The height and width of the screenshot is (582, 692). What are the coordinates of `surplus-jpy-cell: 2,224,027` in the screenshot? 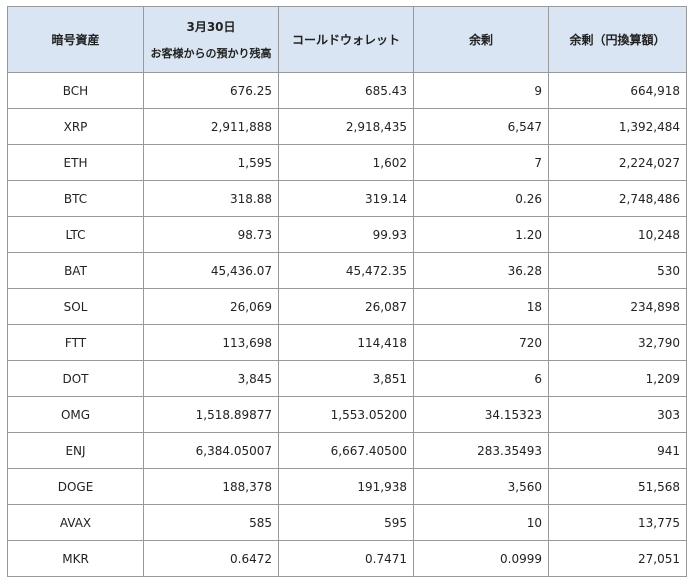 It's located at (617, 162).